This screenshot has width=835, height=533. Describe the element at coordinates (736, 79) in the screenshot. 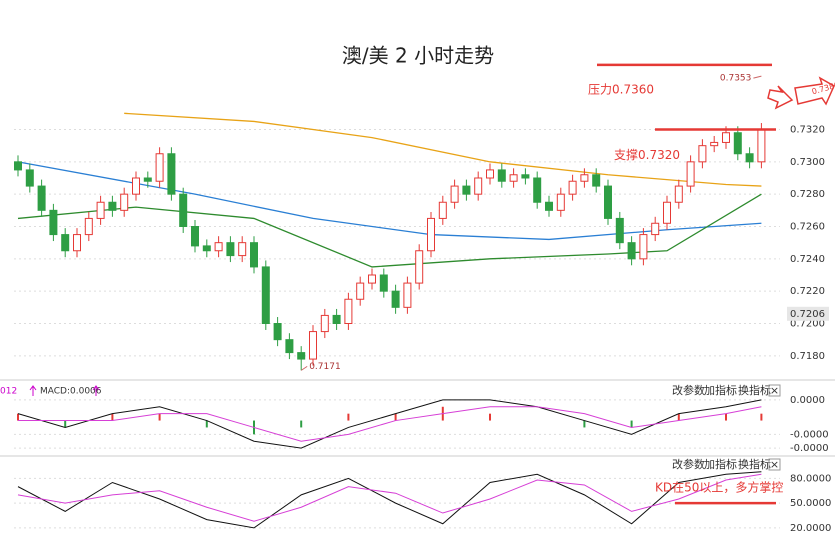

I see `annotation-label: 0.7353` at that location.